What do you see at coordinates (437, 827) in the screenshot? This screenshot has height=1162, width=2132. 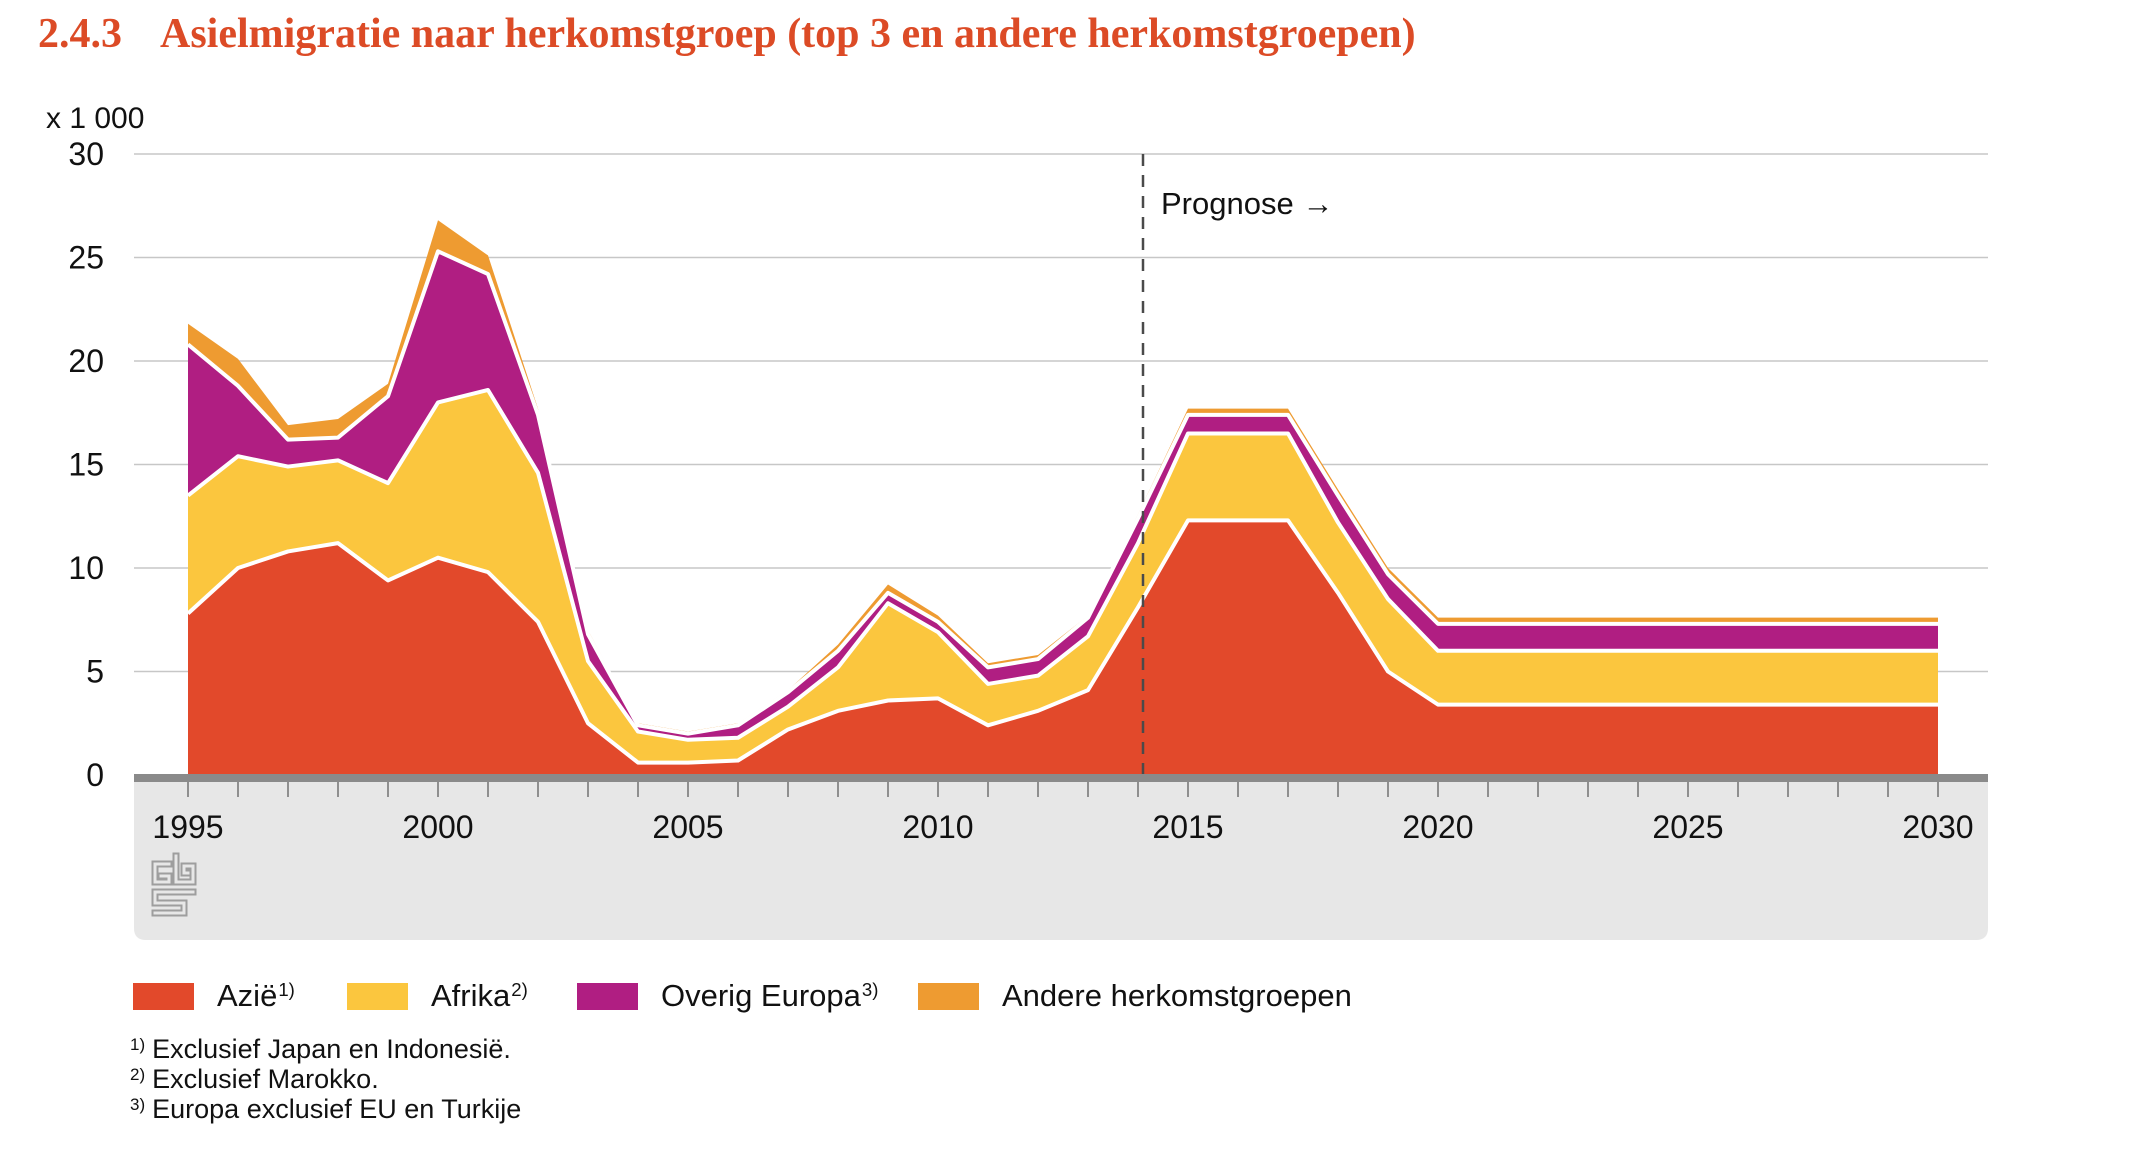 I see `x-axis-label: 2000` at bounding box center [437, 827].